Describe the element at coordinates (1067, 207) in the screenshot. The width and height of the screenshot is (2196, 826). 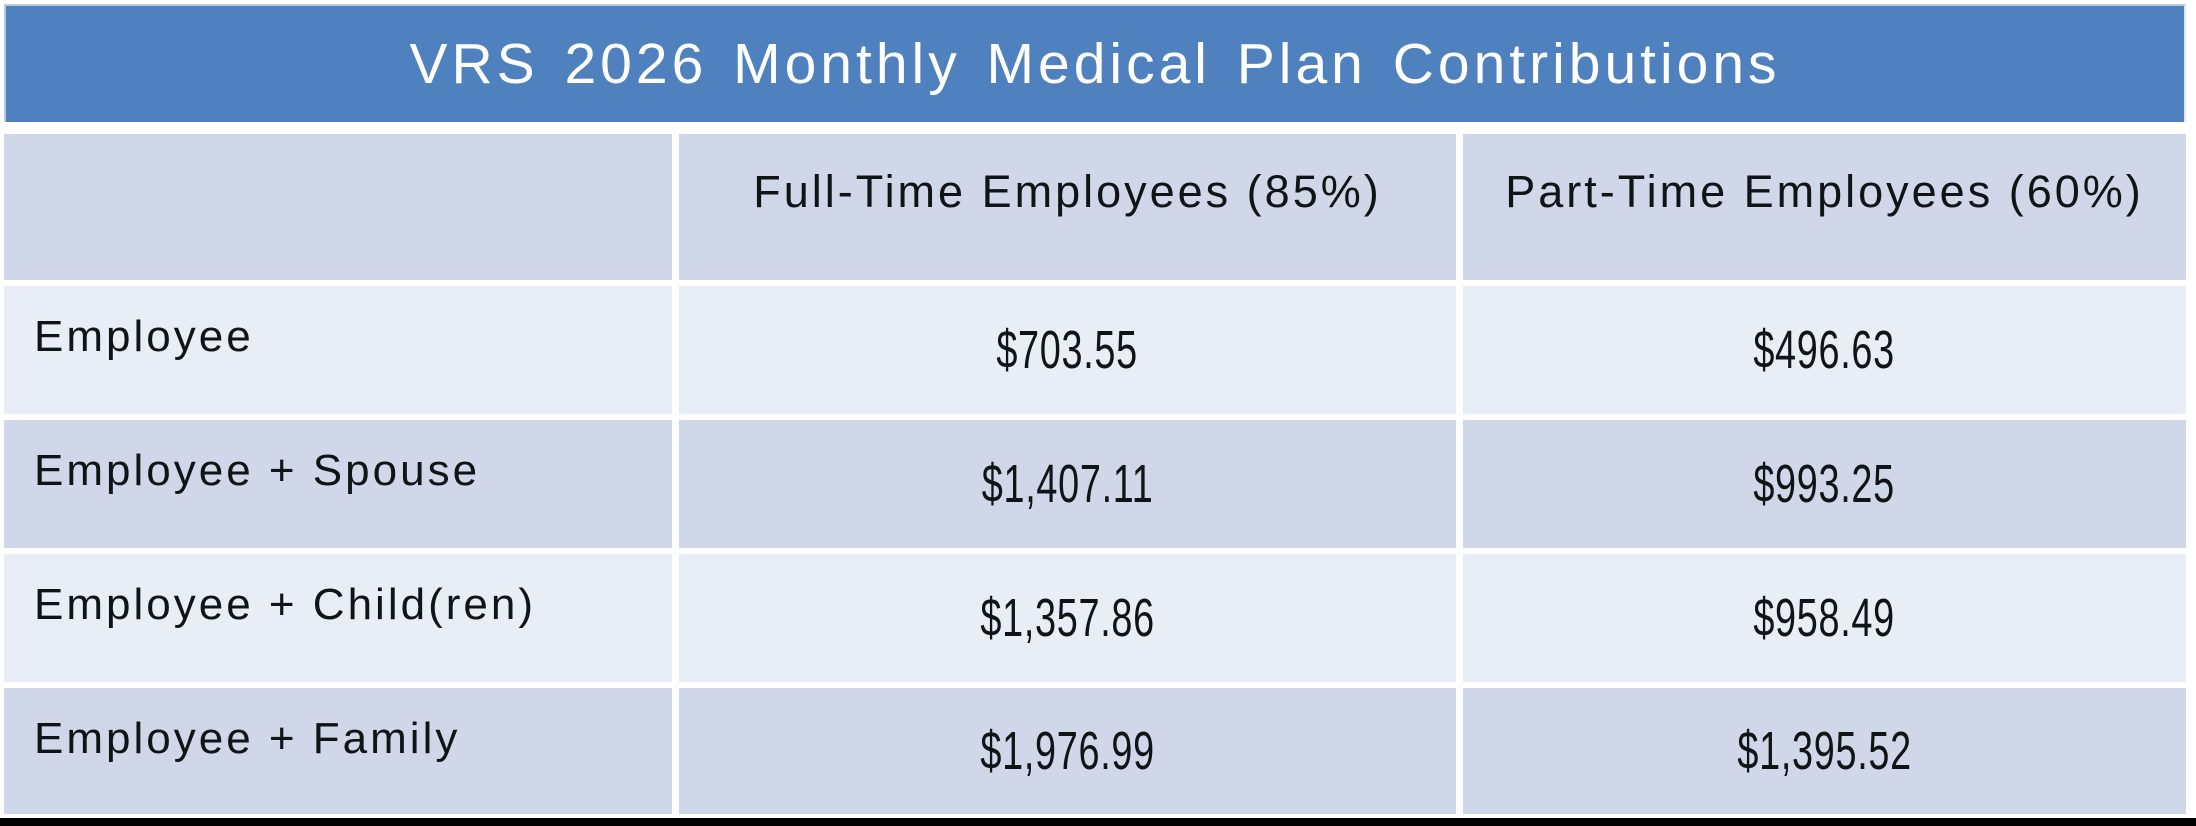
I see `header-cell-full-time: Full-Time Employees (85%)` at that location.